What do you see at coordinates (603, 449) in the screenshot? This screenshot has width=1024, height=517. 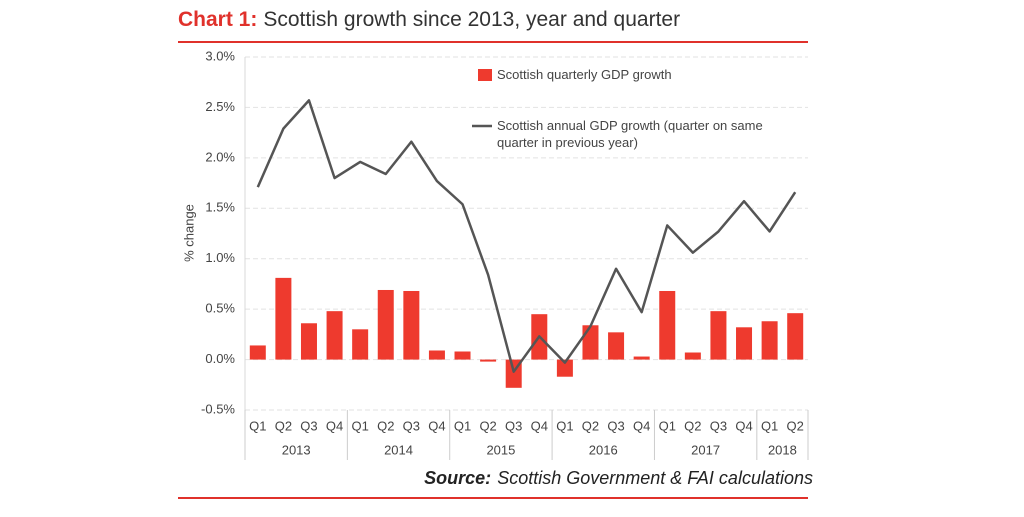 I see `x-group-label: 2016` at bounding box center [603, 449].